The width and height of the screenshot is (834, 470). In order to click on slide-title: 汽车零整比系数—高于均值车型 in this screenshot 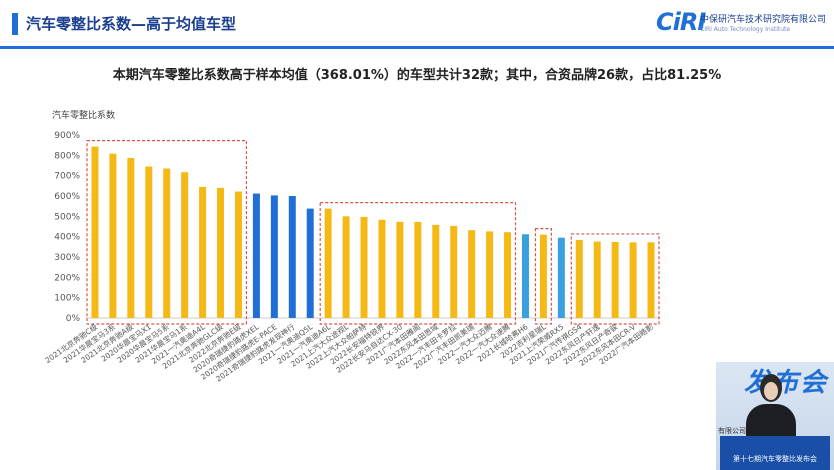, I will do `click(131, 24)`.